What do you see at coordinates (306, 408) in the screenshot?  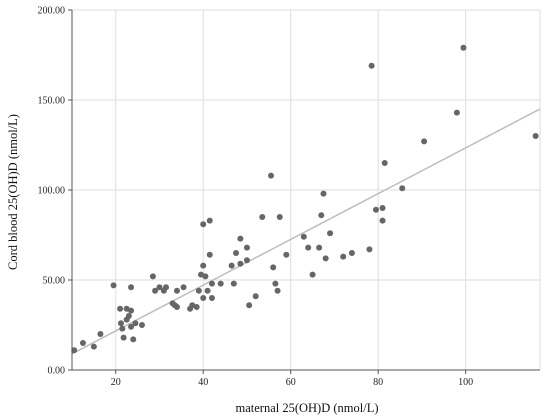 I see `x-axis-title: maternal 25(OH)D (nmol/L)` at bounding box center [306, 408].